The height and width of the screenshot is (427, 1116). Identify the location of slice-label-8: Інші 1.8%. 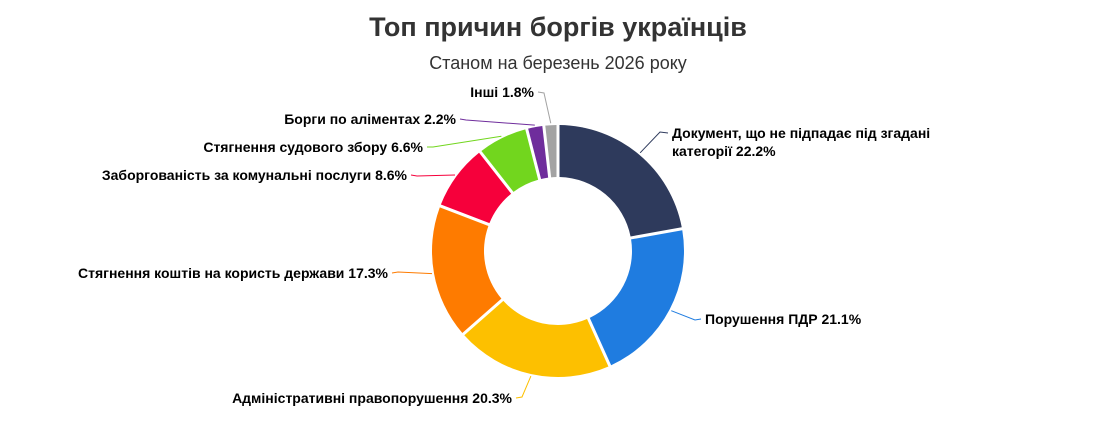
(502, 92).